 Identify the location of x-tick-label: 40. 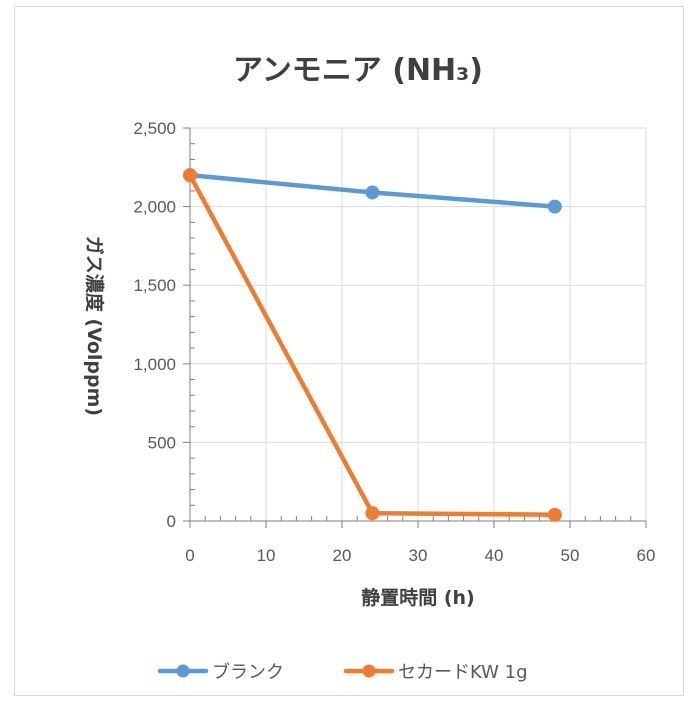
(494, 555).